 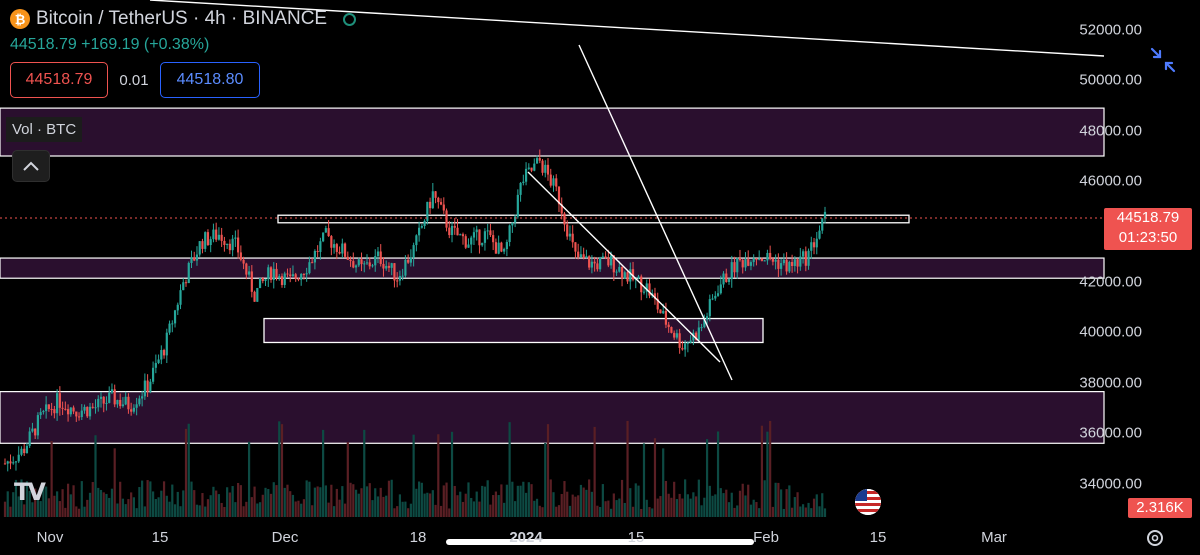 I want to click on chart-settings-button, so click(x=1155, y=538).